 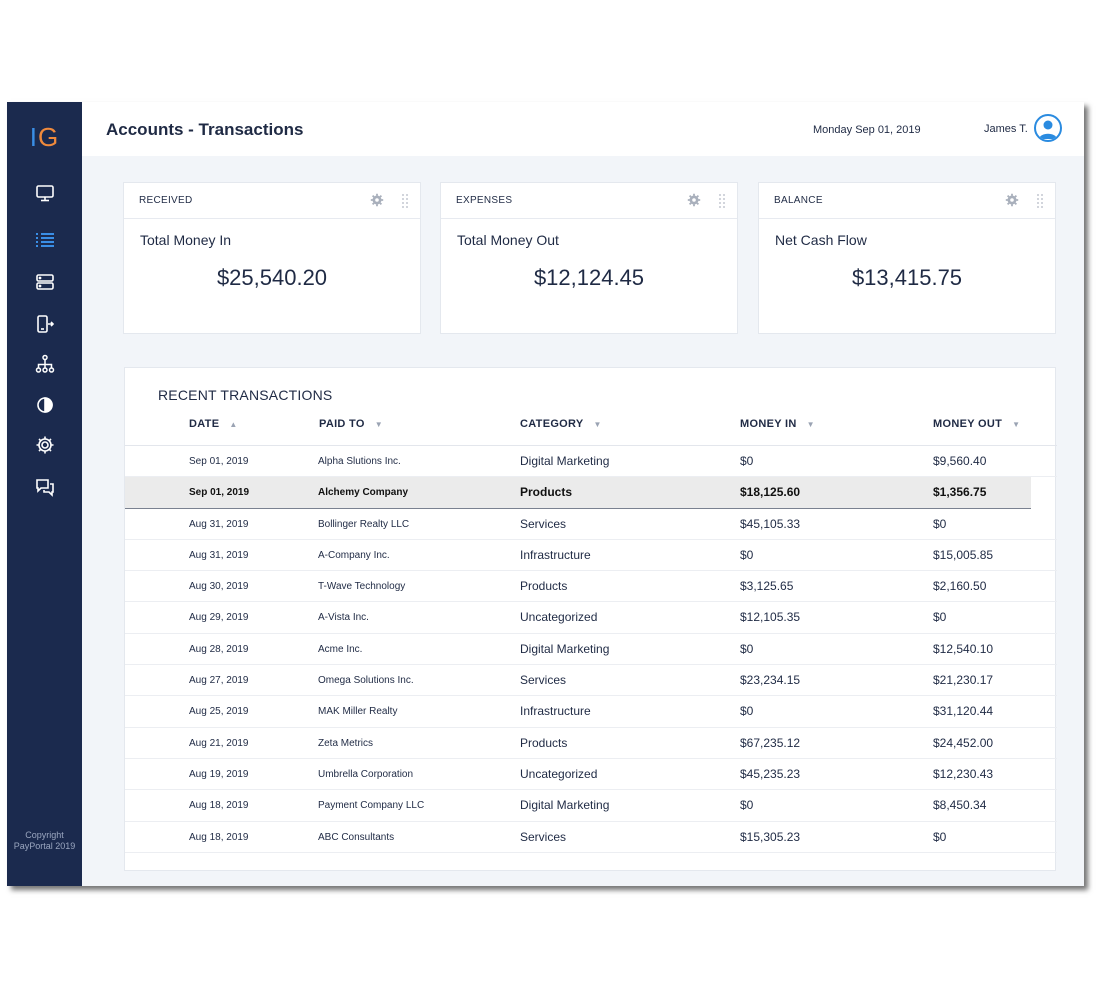 I want to click on column-header-money-in: MONEY IN ▼, so click(x=777, y=424).